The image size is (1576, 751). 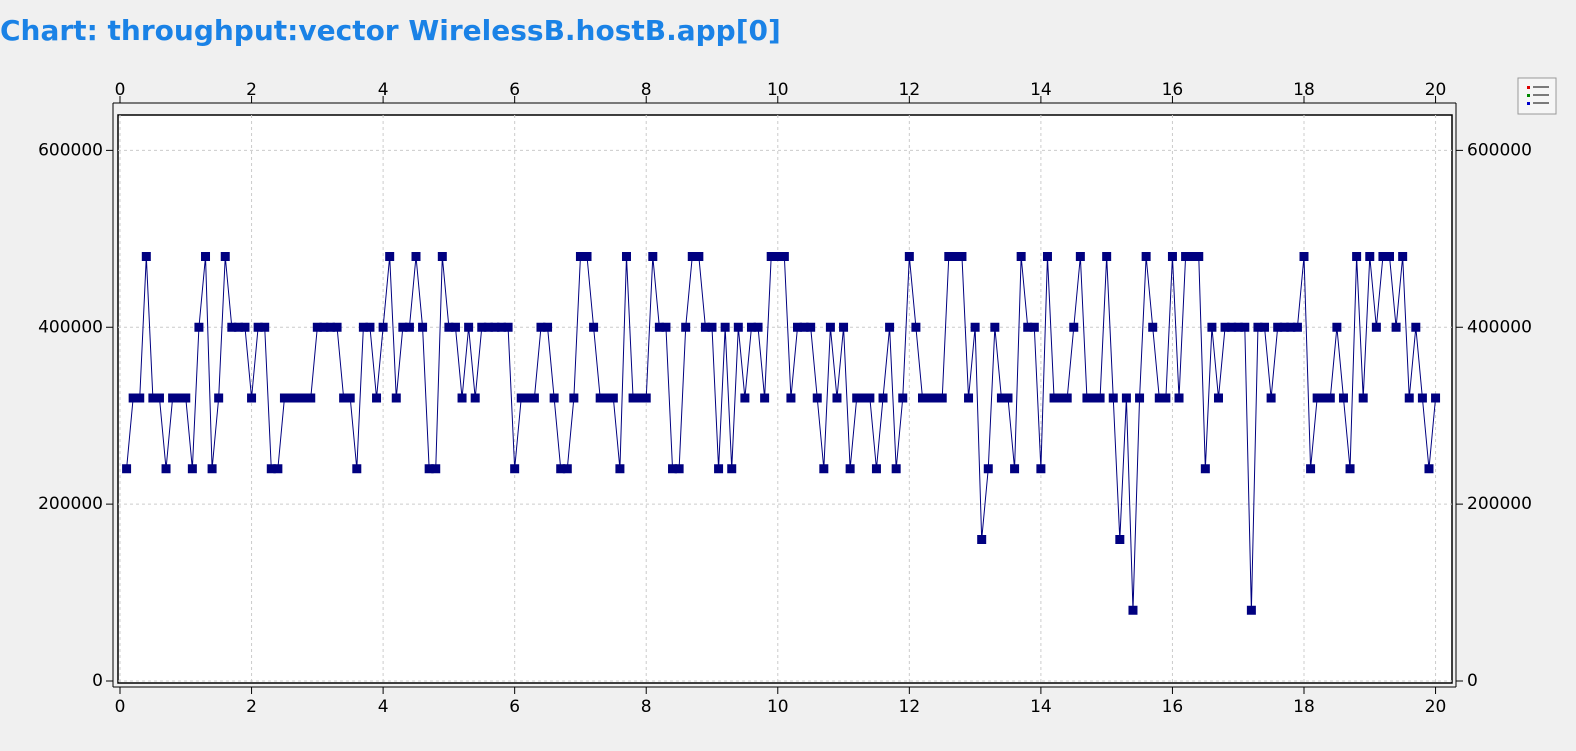 I want to click on x-tick-label: 18, so click(x=1304, y=90).